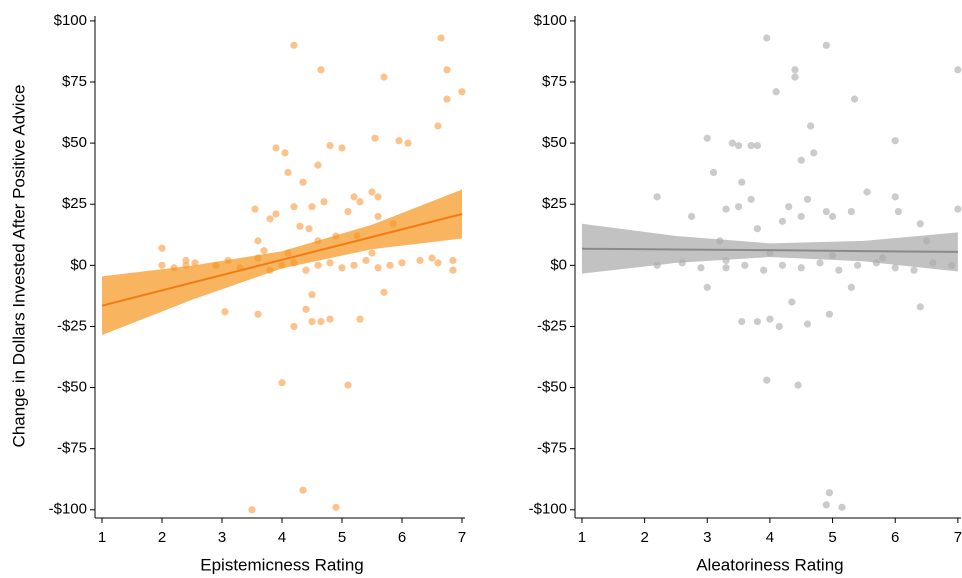 This screenshot has height=578, width=962. What do you see at coordinates (70, 20) in the screenshot?
I see `y-tick-label: $100` at bounding box center [70, 20].